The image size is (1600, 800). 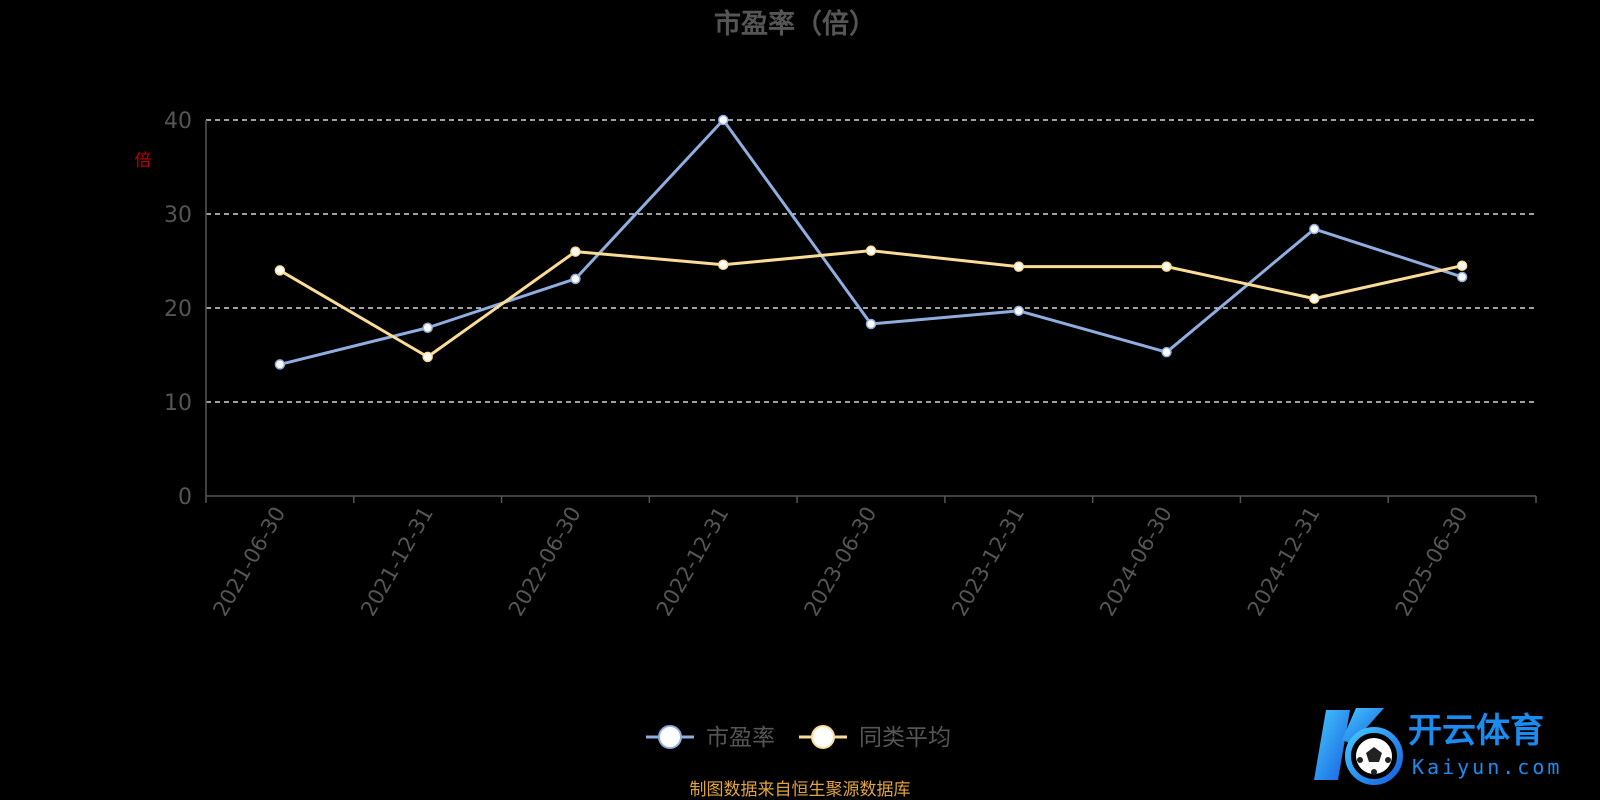 I want to click on watermark-brand-cn: 开云体育, so click(x=1476, y=731).